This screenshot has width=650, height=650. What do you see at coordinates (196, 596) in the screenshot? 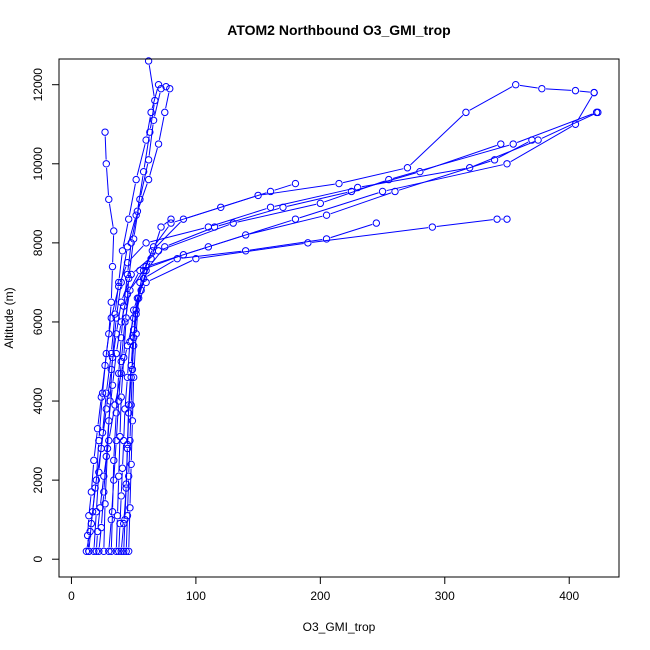
I see `x-tick-label: 100` at bounding box center [196, 596].